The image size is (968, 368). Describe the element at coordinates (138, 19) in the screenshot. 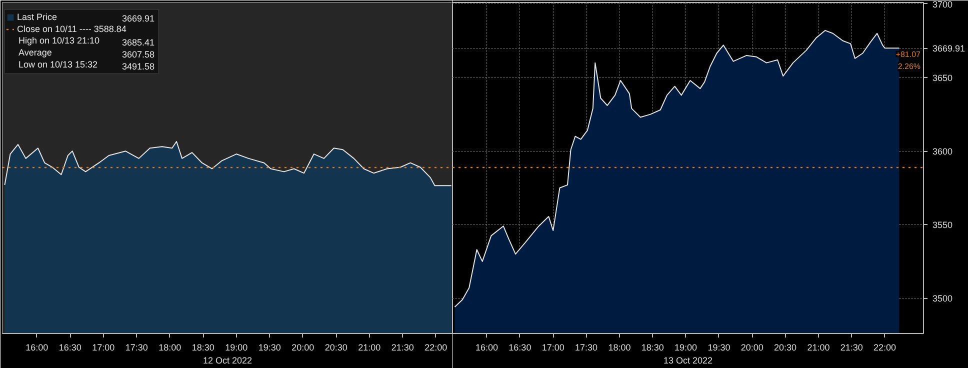

I see `annotation: 3669.91` at that location.